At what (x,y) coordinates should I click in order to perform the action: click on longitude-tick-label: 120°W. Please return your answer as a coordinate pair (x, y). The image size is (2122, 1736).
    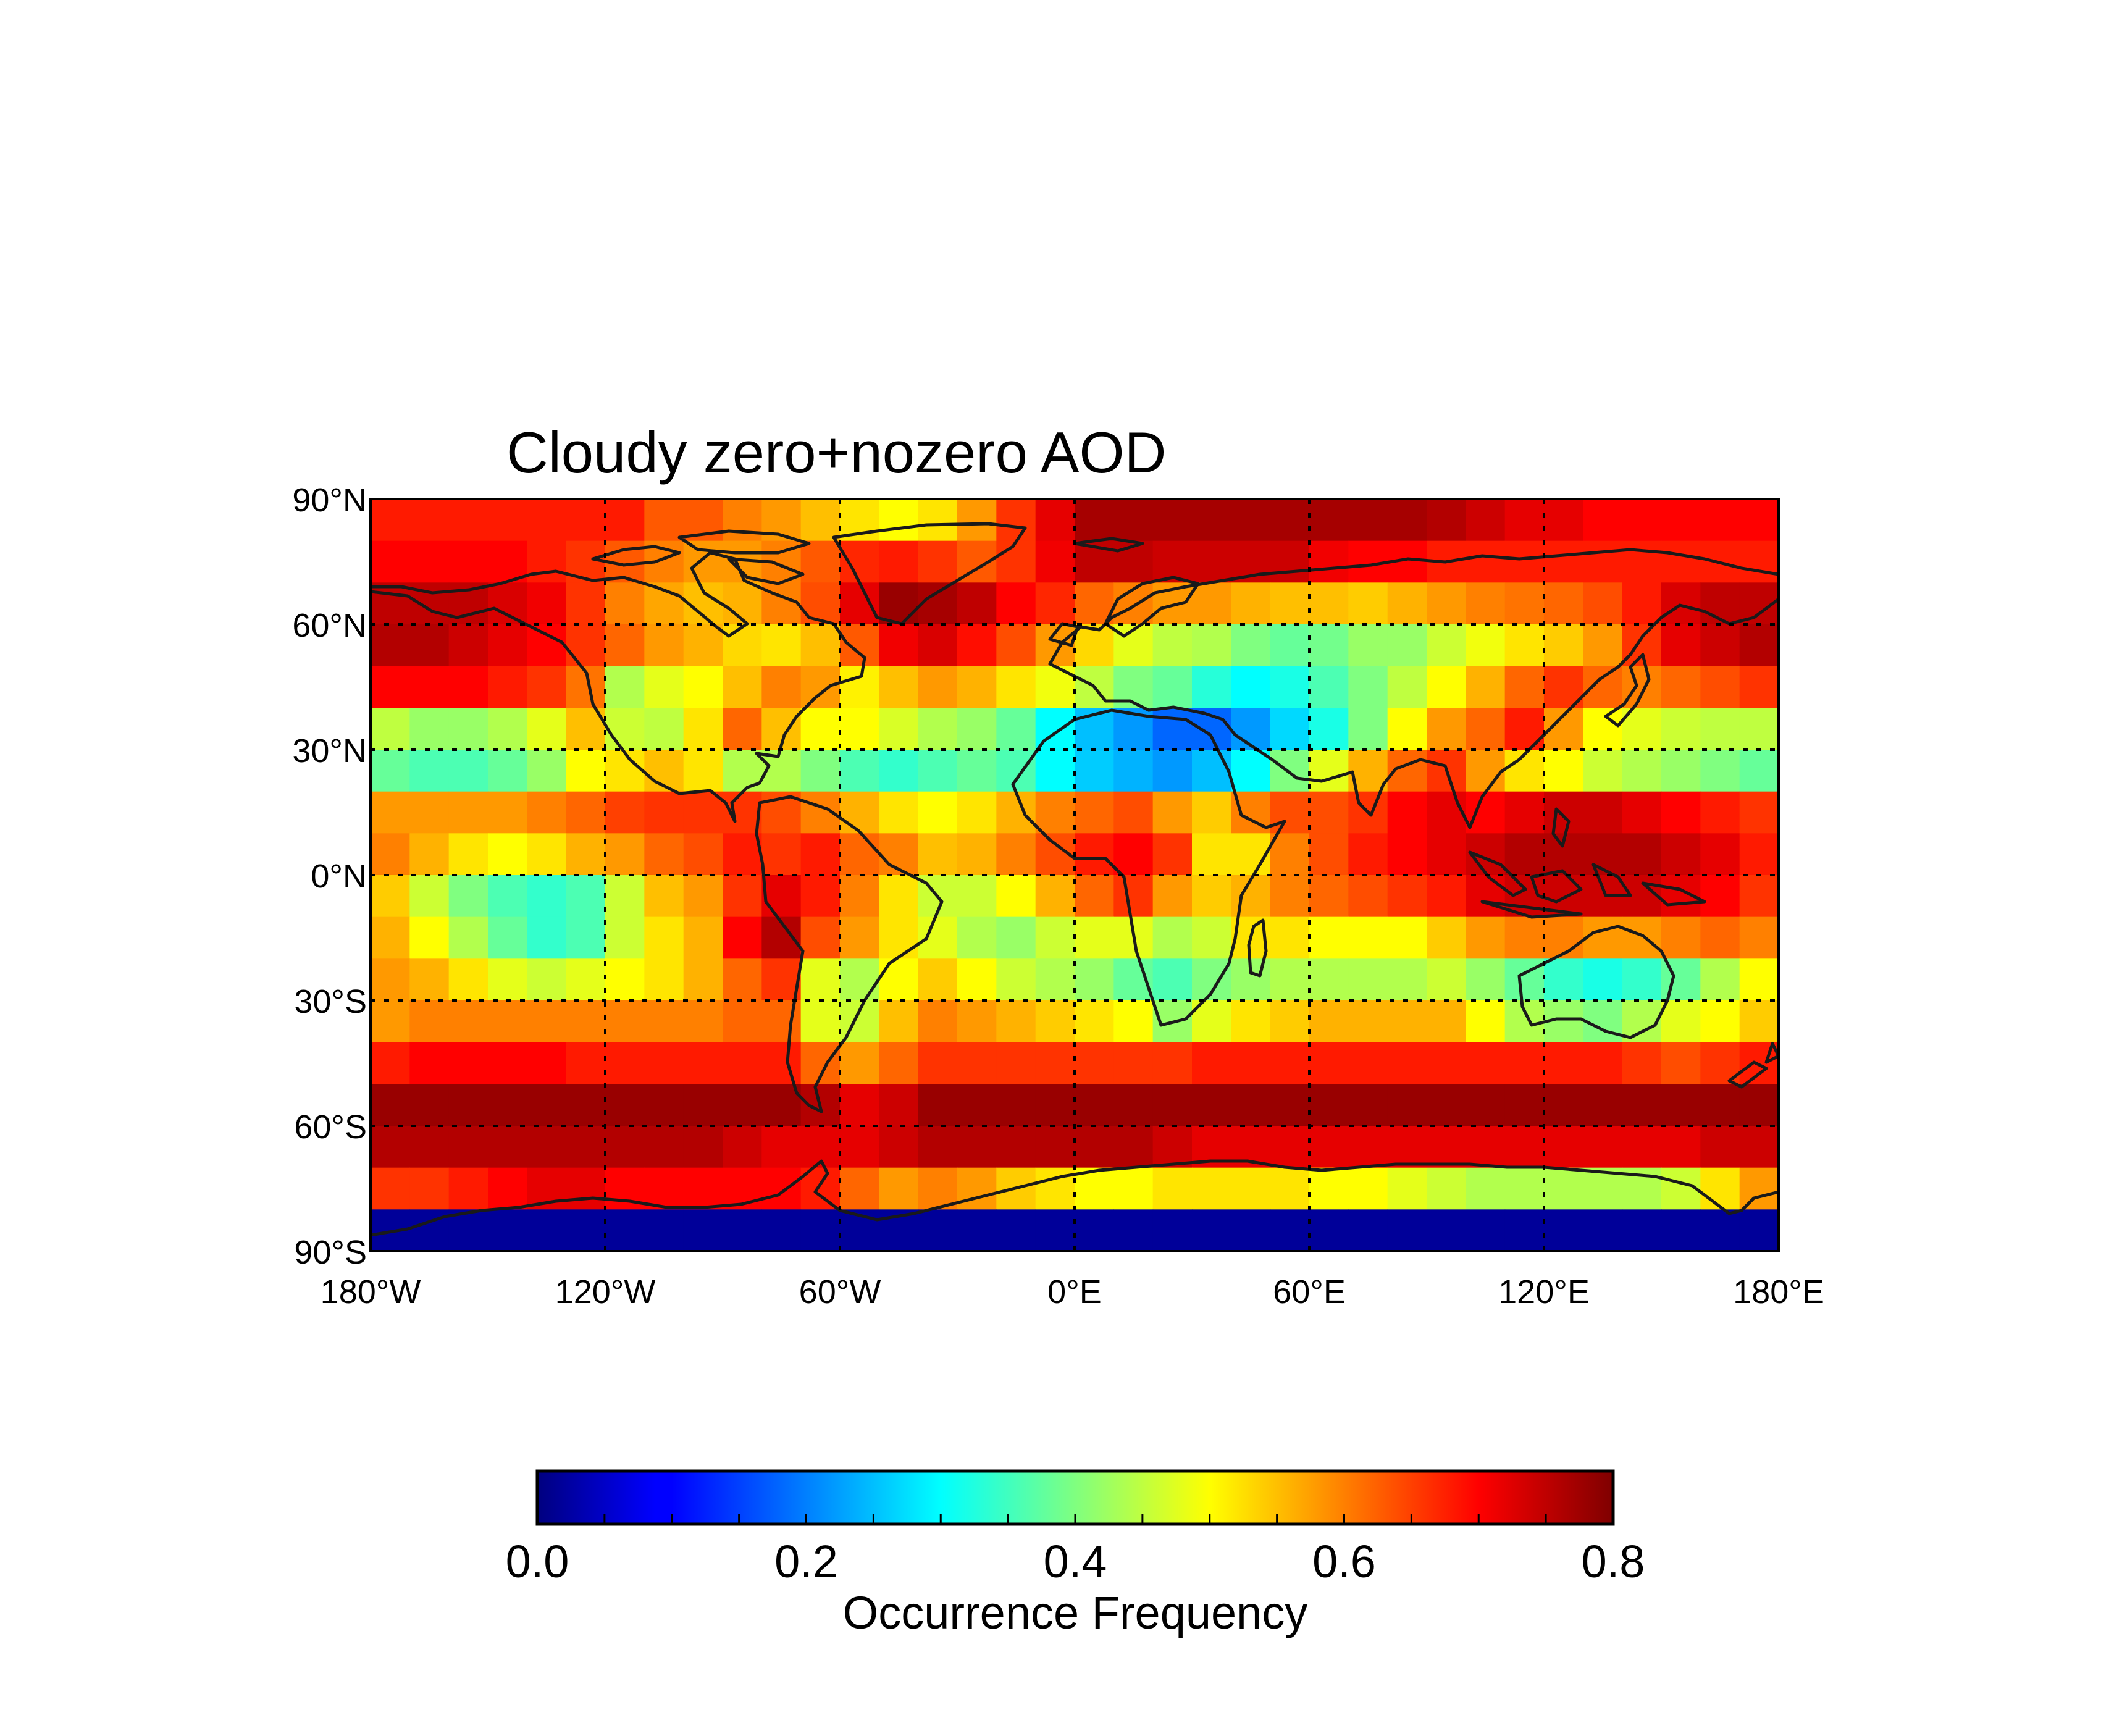
    Looking at the image, I should click on (605, 1291).